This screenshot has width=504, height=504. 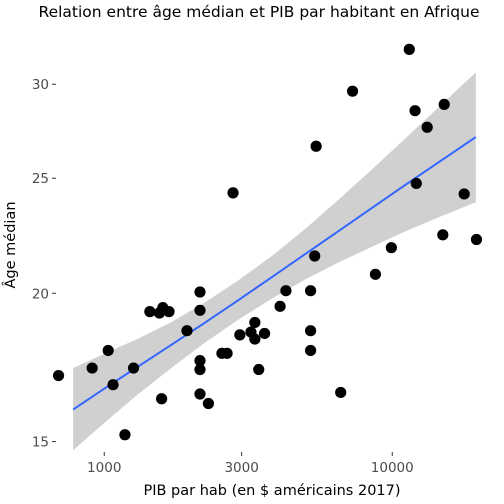 What do you see at coordinates (44, 264) in the screenshot?
I see `y-axis: 15 20 25 30` at bounding box center [44, 264].